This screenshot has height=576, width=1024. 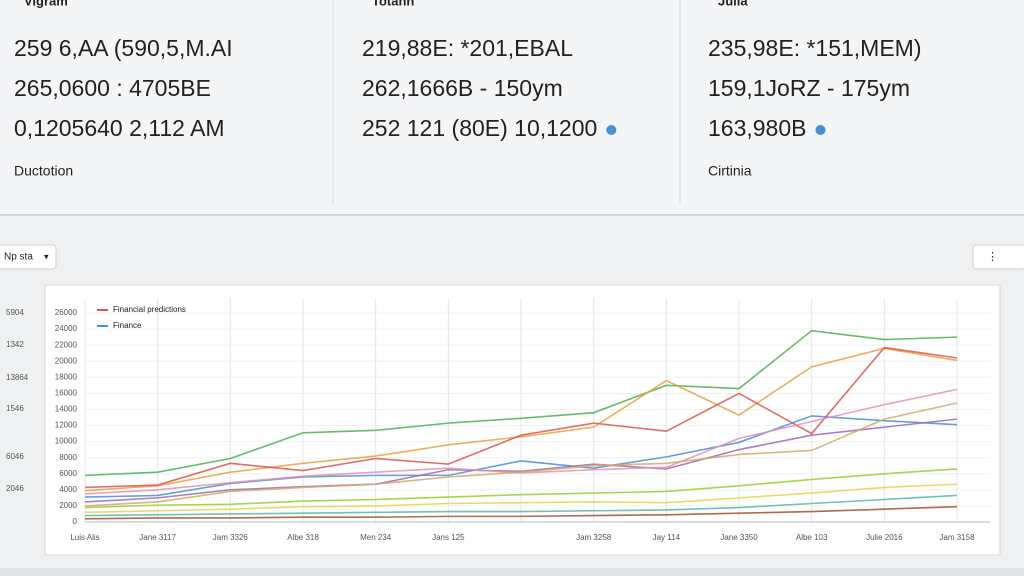 What do you see at coordinates (992, 257) in the screenshot?
I see `menu-button-label: ⋮` at bounding box center [992, 257].